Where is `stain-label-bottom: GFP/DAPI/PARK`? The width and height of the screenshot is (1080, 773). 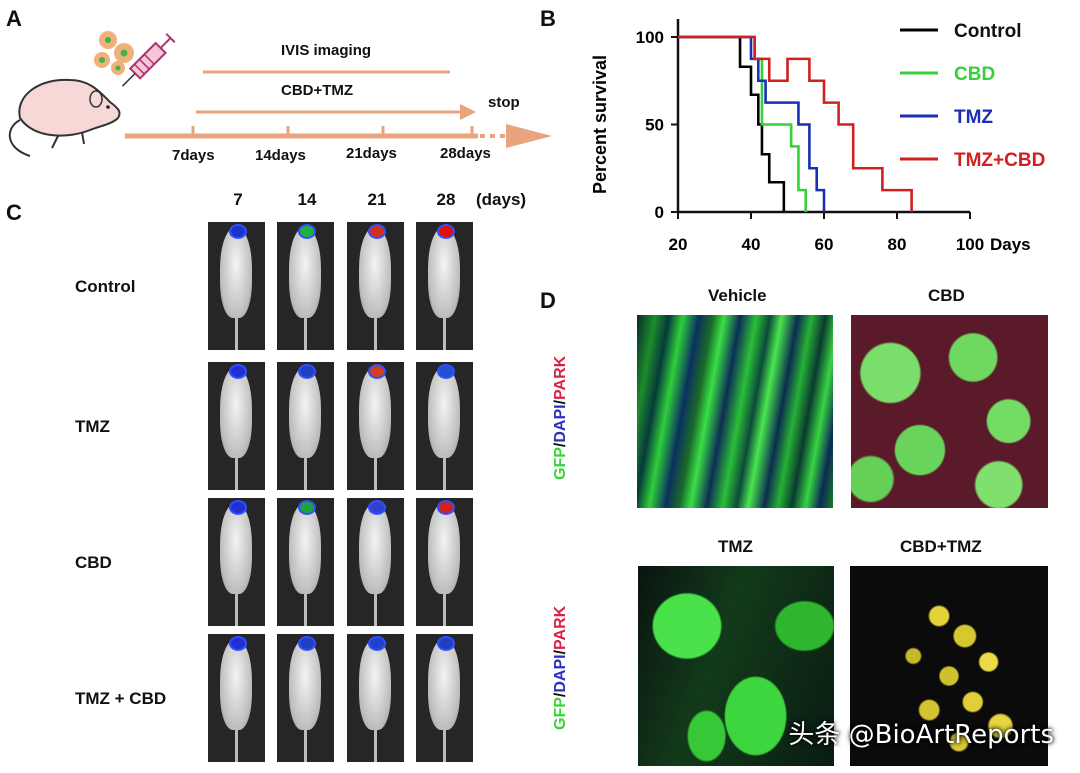 stain-label-bottom: GFP/DAPI/PARK is located at coordinates (562, 668).